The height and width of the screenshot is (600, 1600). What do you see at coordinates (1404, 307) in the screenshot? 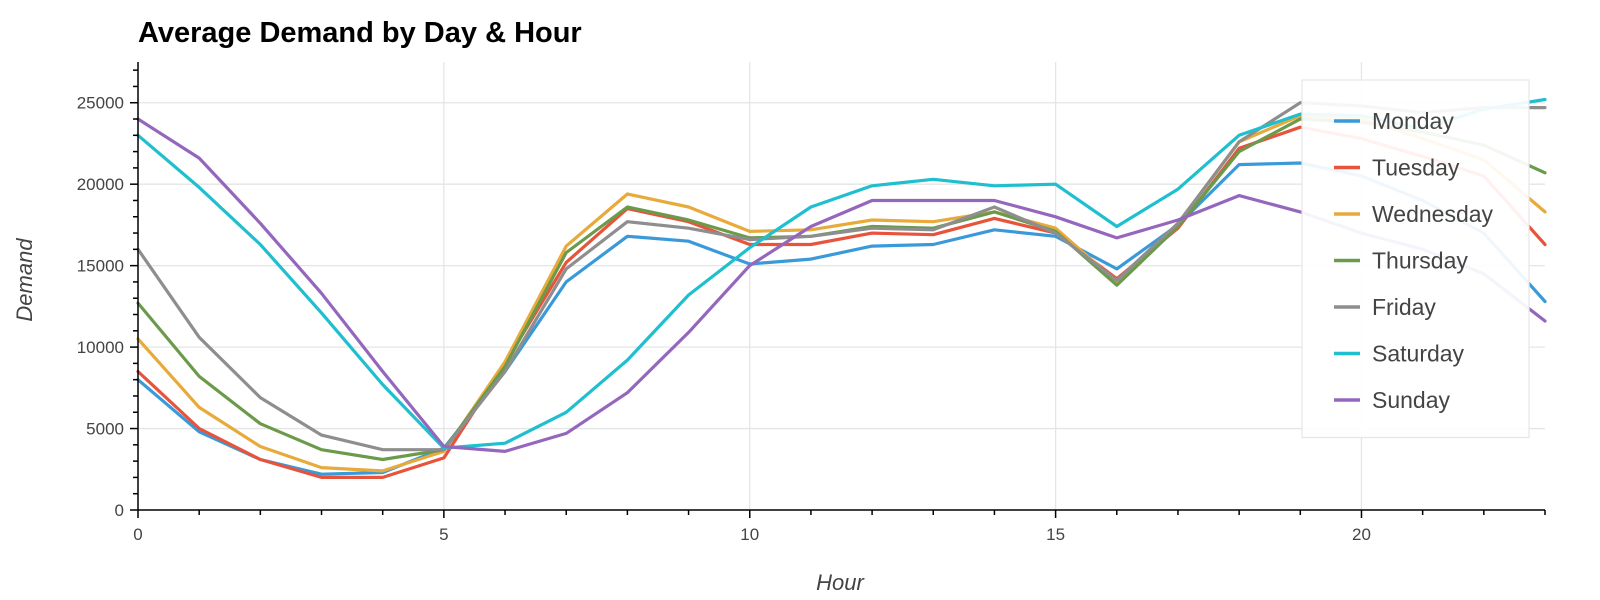
I see `legend-label: Friday` at bounding box center [1404, 307].